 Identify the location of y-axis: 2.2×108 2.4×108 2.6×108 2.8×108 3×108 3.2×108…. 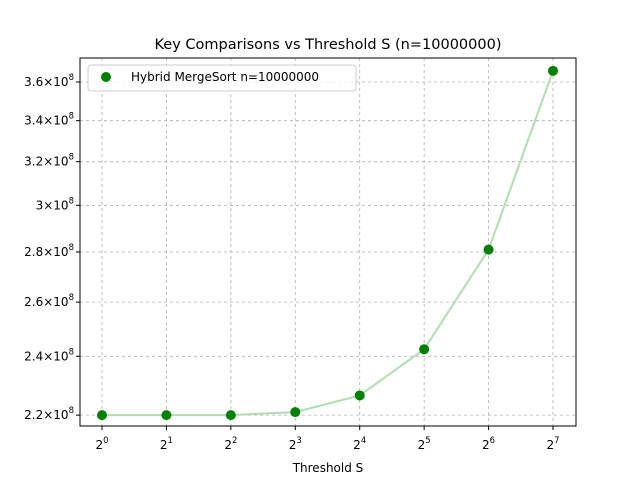
(52, 247).